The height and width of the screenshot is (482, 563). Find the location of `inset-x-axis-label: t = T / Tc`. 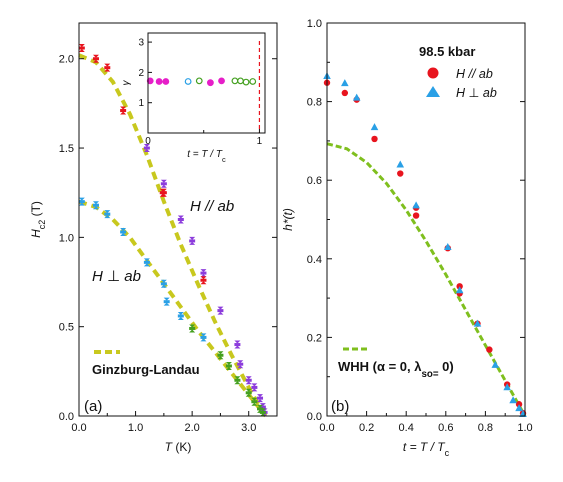

inset-x-axis-label: t = T / Tc is located at coordinates (206, 156).